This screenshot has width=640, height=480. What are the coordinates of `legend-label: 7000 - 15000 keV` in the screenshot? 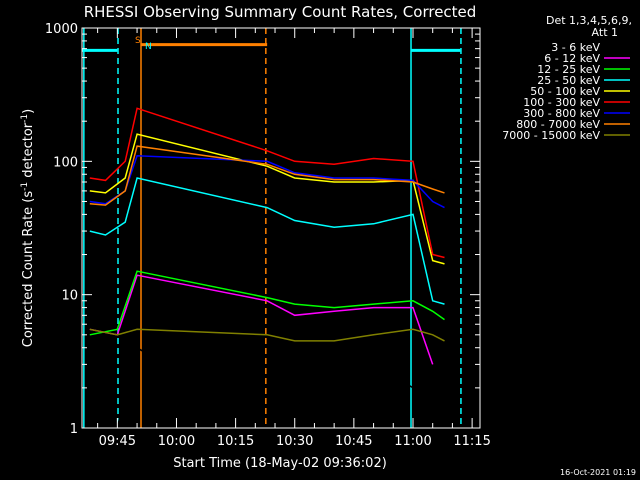 It's located at (551, 135).